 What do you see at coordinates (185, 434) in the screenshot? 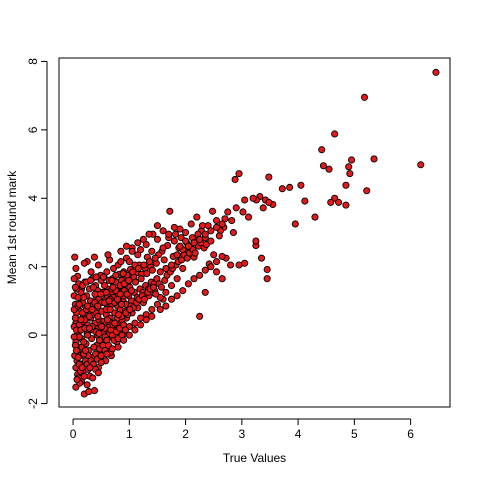
I see `x-tick-label: 2` at bounding box center [185, 434].